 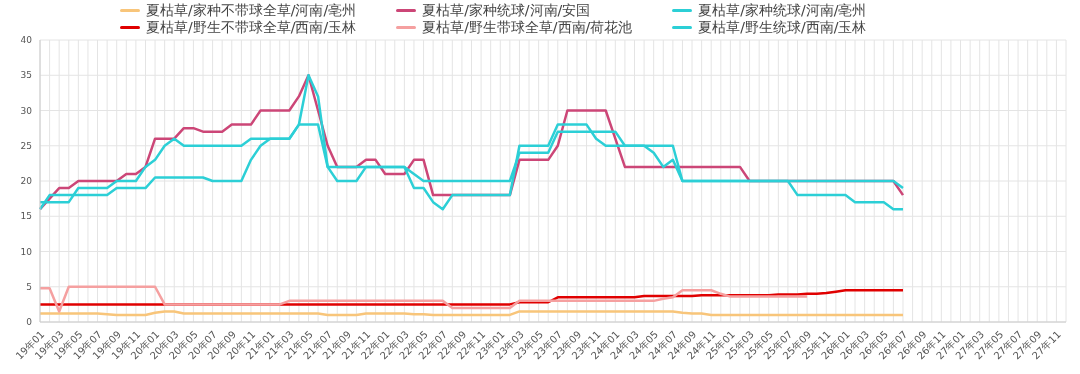 I want to click on y-tick-label: 0, so click(x=29, y=322).